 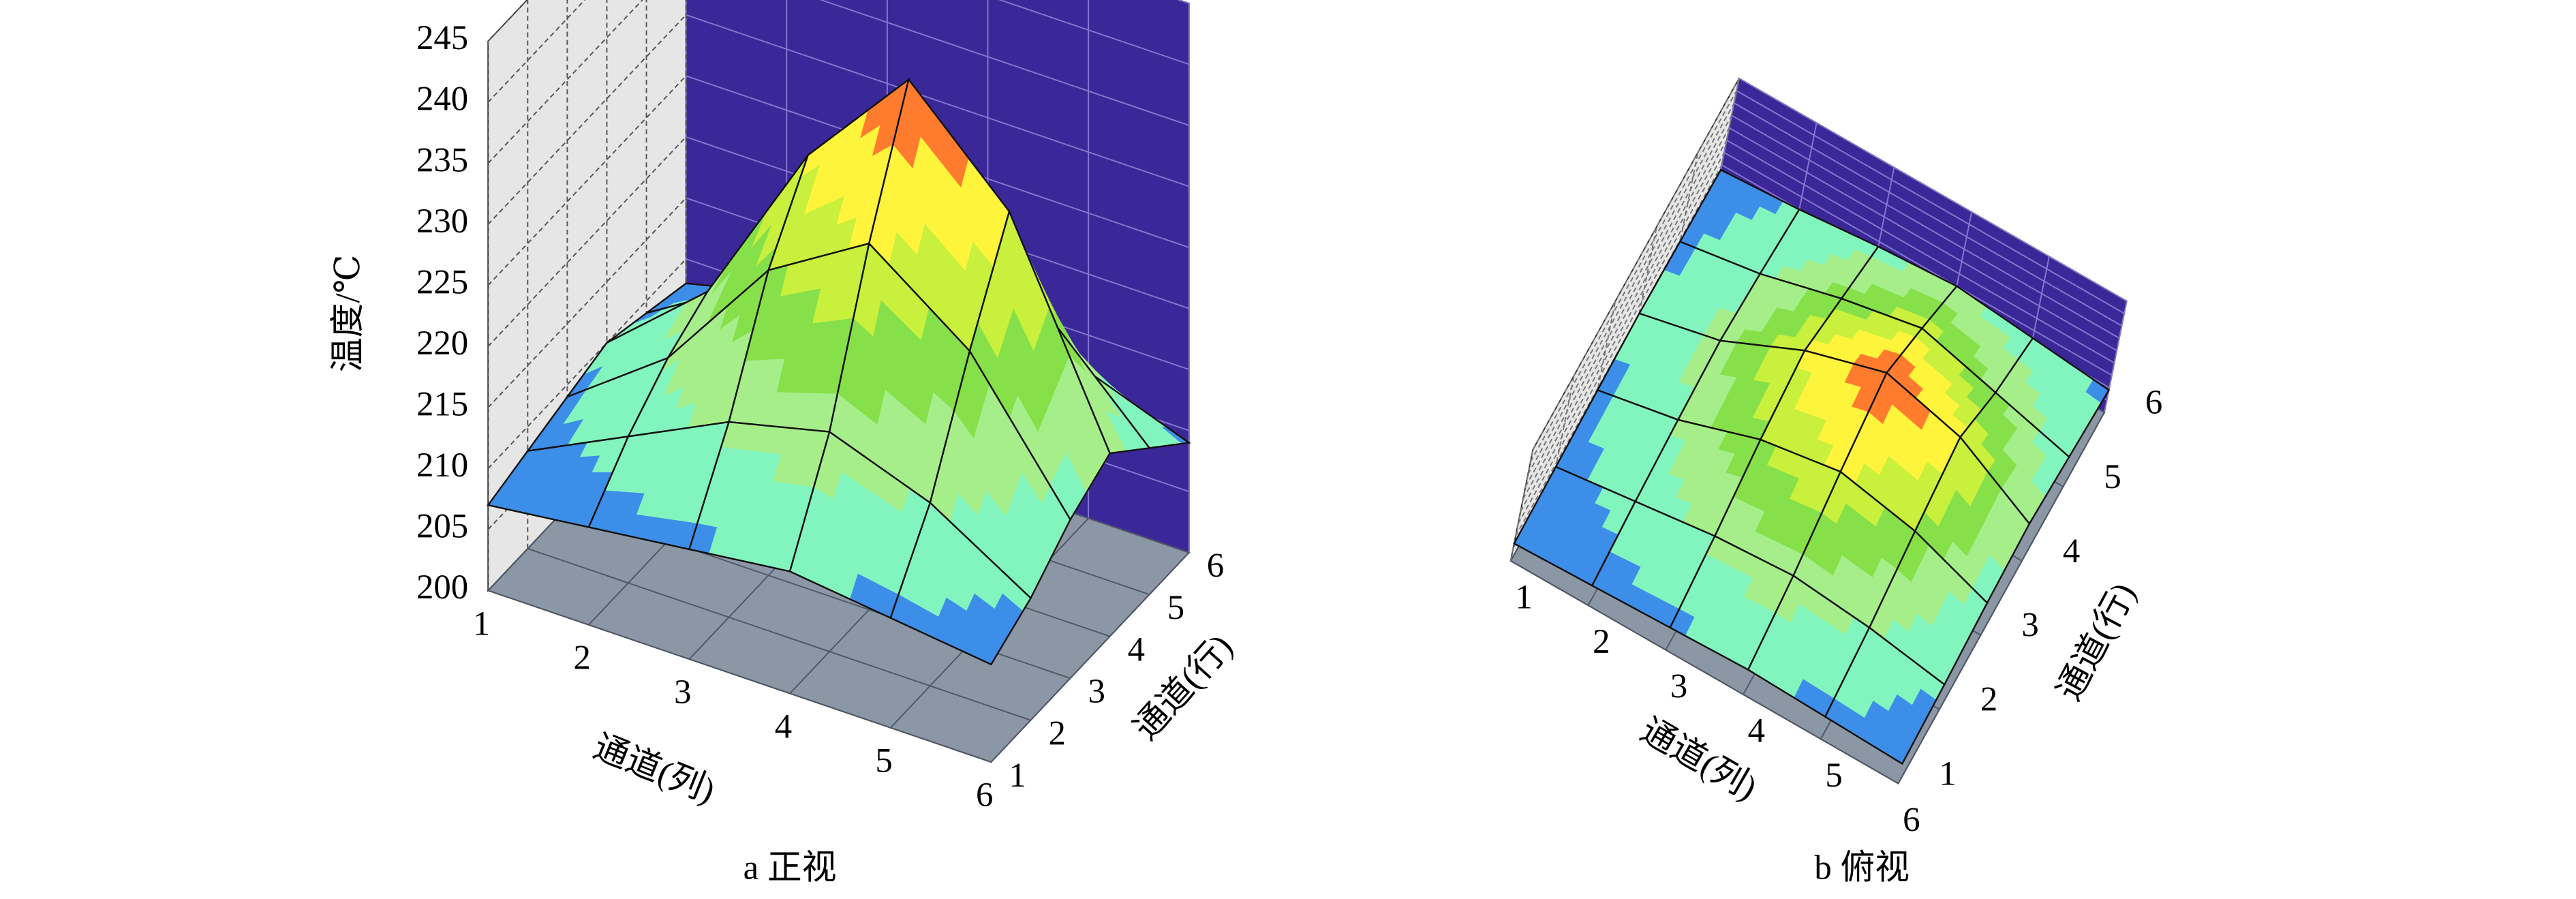 What do you see at coordinates (442, 403) in the screenshot?
I see `z-tick-label: 215` at bounding box center [442, 403].